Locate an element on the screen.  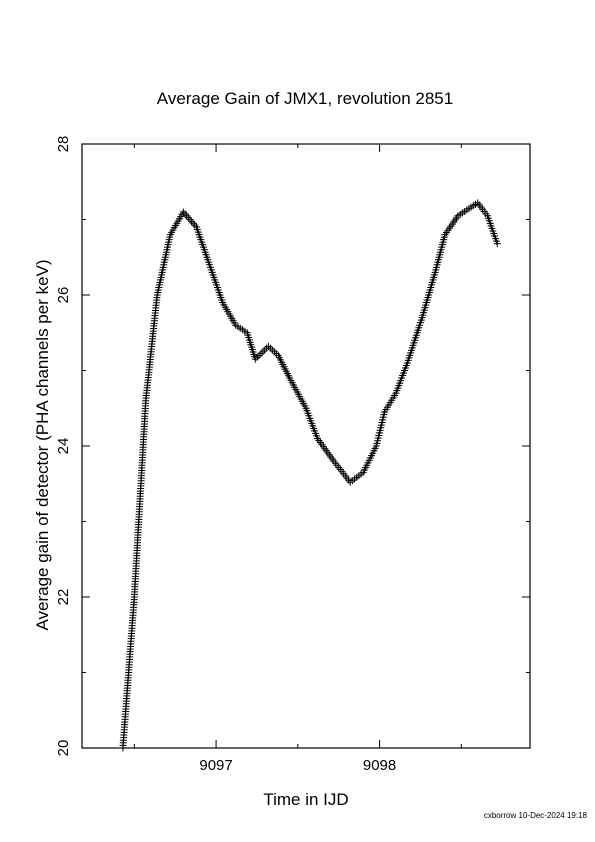
x-axis-label: Time in IJD is located at coordinates (305, 799).